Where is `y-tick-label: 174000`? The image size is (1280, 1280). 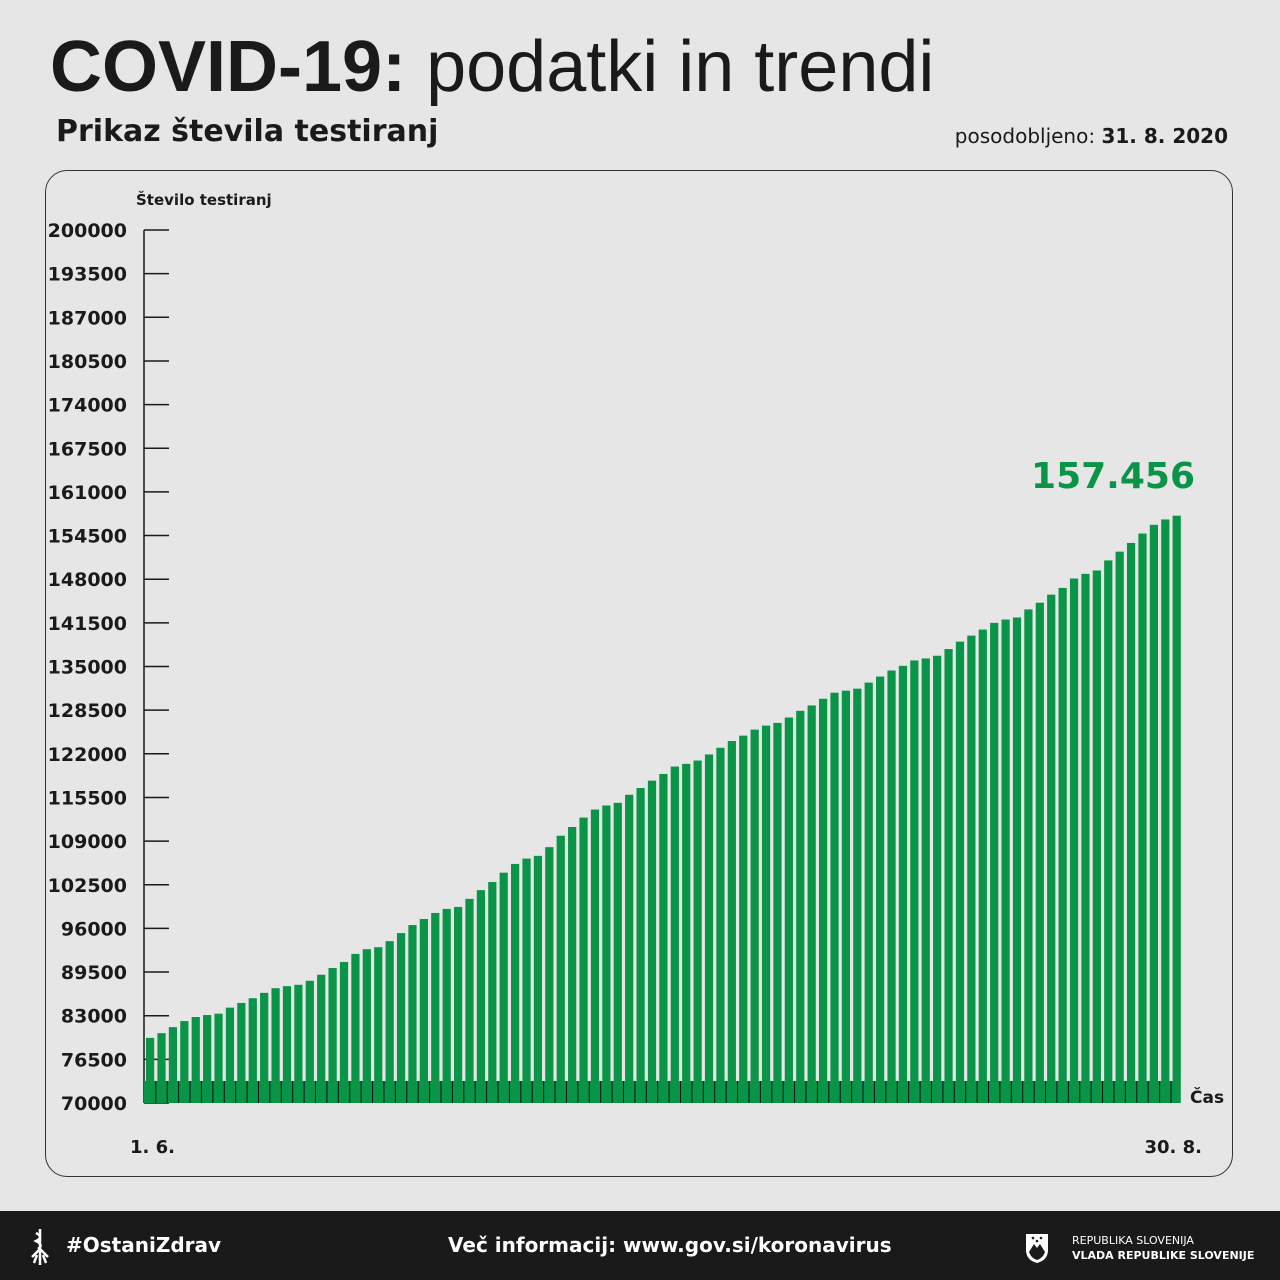
y-tick-label: 174000 is located at coordinates (87, 406).